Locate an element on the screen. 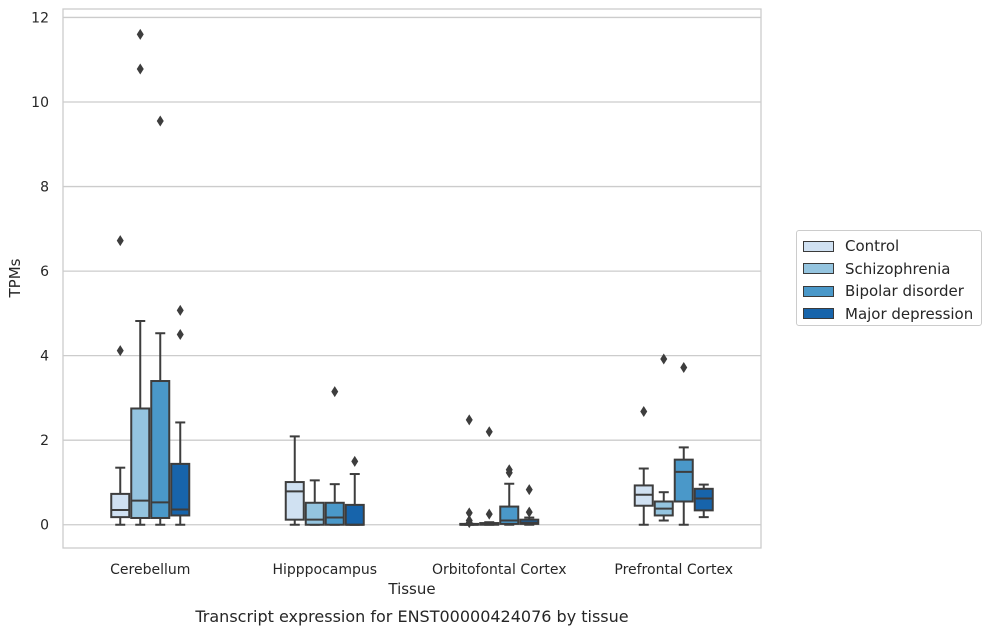 Image resolution: width=992 pixels, height=634 pixels. y-tick-label: 10 is located at coordinates (40, 103).